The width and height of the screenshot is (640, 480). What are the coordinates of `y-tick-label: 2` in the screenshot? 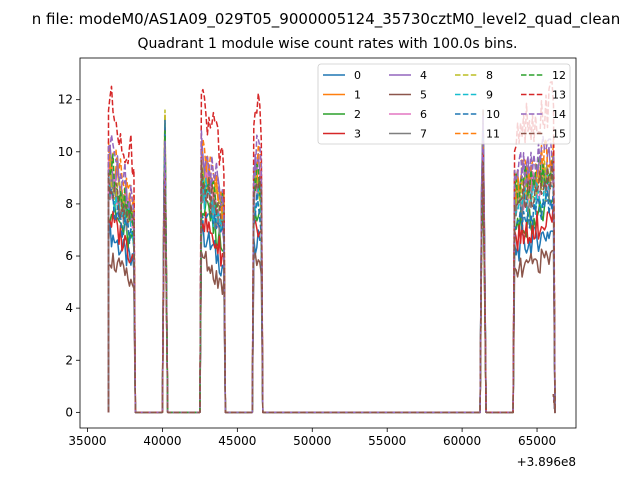 It's located at (69, 360).